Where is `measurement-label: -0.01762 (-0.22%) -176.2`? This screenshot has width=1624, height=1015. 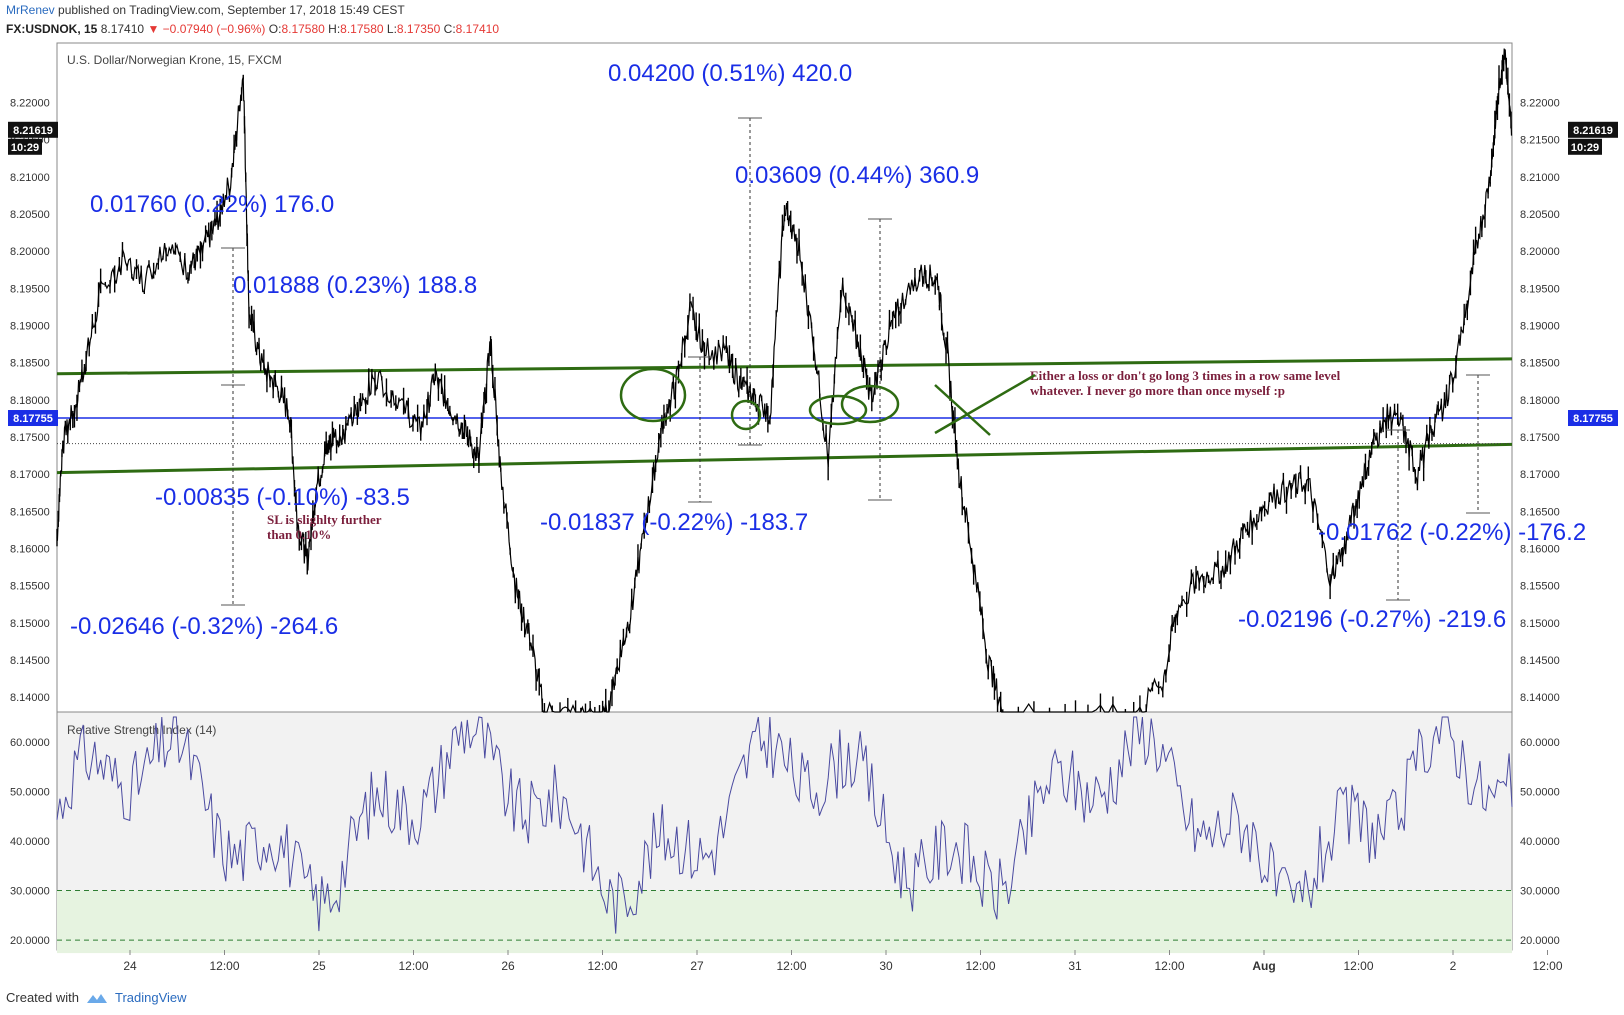
measurement-label: -0.01762 (-0.22%) -176.2 is located at coordinates (1452, 532).